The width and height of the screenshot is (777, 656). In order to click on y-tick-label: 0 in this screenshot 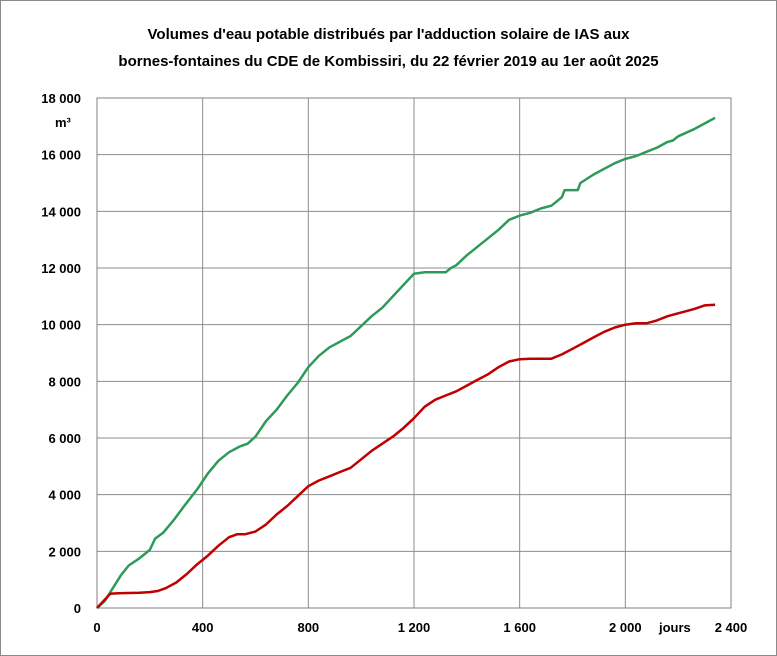, I will do `click(77, 608)`.